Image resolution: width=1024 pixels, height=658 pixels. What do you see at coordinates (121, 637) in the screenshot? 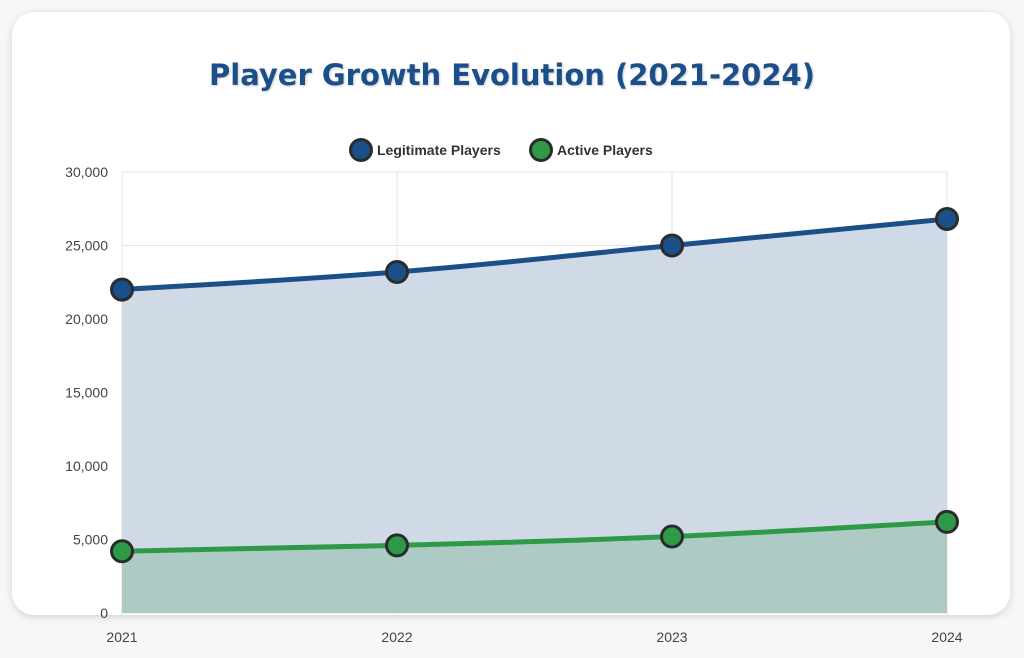
I see `x-tick-label: 2021` at bounding box center [121, 637].